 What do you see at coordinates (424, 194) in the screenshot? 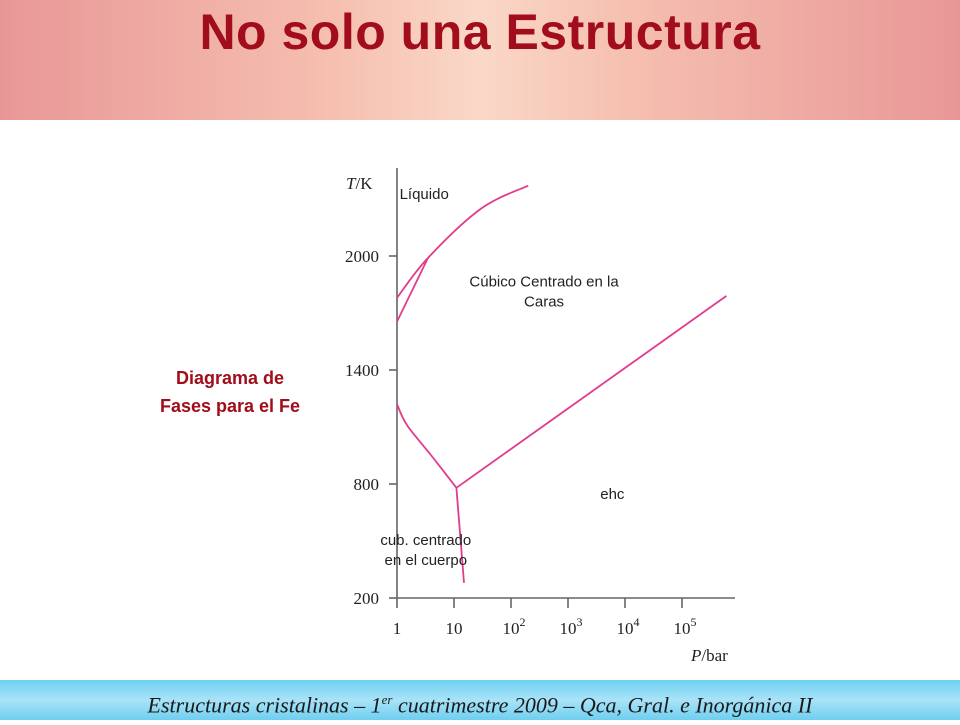
I see `phase-region-label: Líquido` at bounding box center [424, 194].